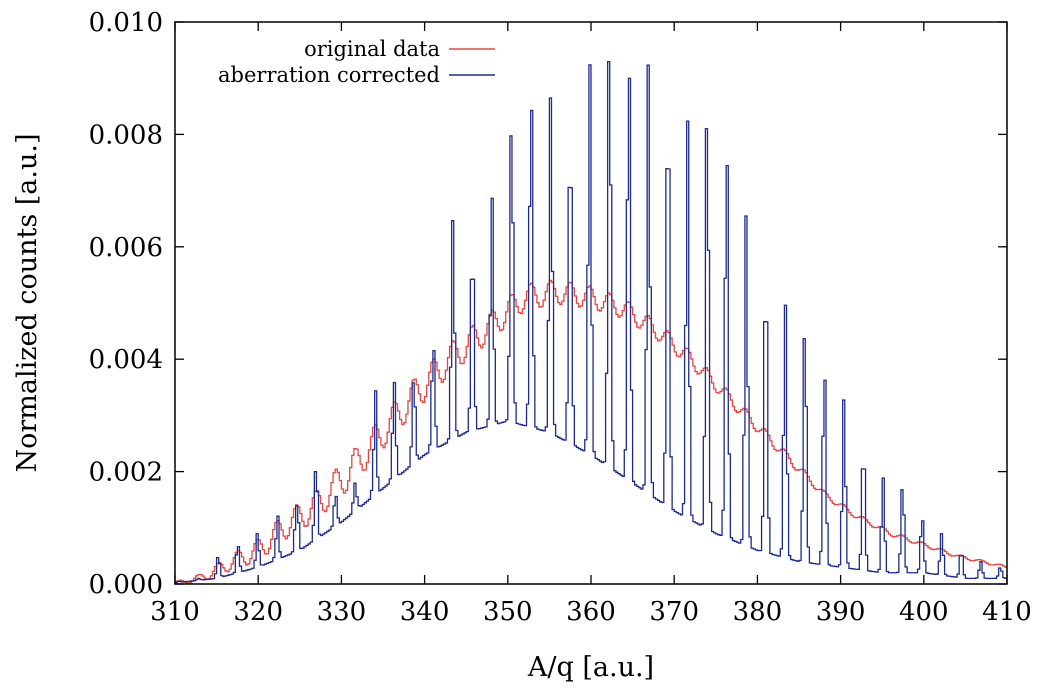 The width and height of the screenshot is (1042, 690). Describe the element at coordinates (590, 667) in the screenshot. I see `x-axis-label: A/q [a.u.]` at that location.